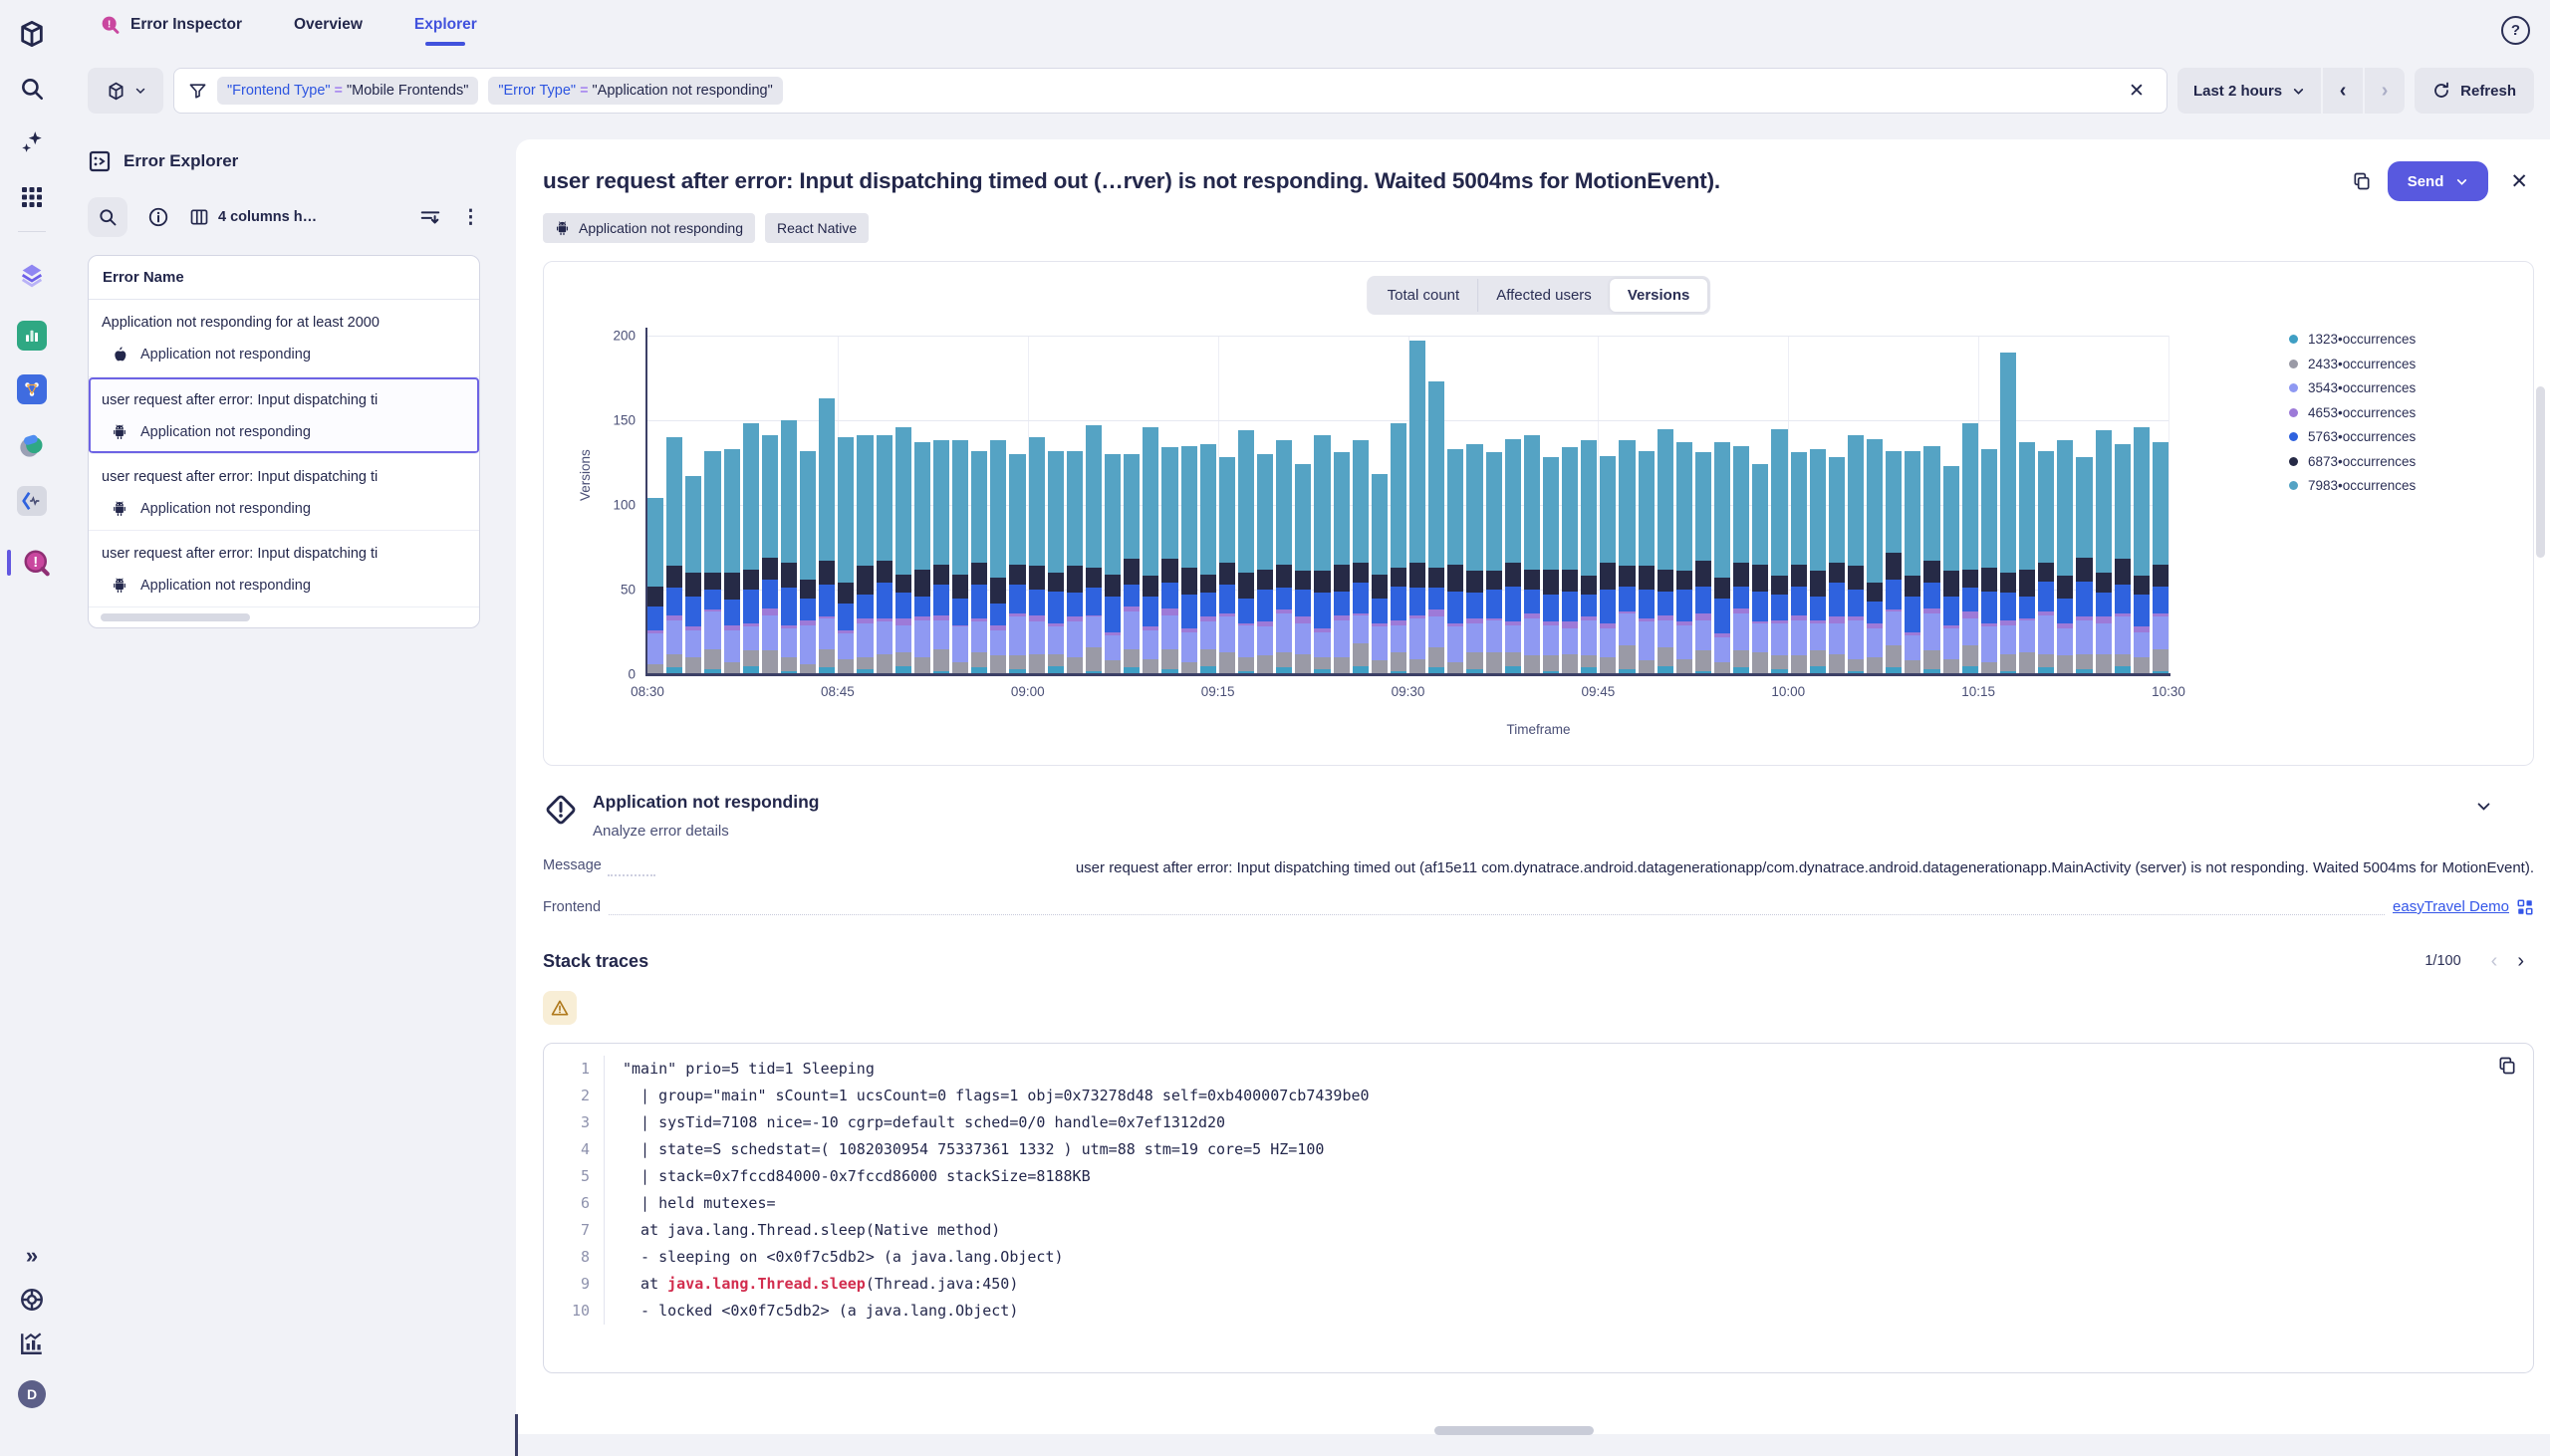  I want to click on ai-sparkles-icon, so click(32, 142).